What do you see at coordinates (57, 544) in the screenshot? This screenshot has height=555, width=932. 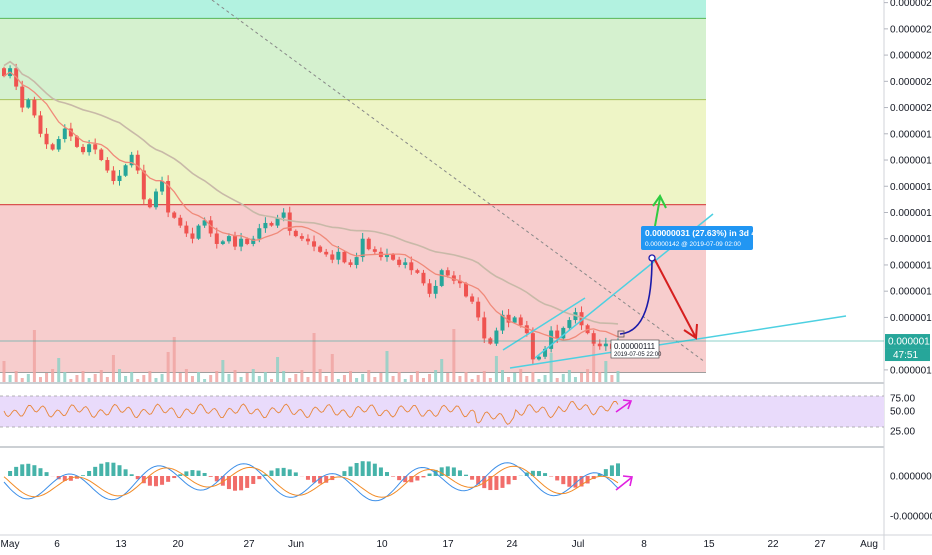 I see `time-tick-label: 6` at bounding box center [57, 544].